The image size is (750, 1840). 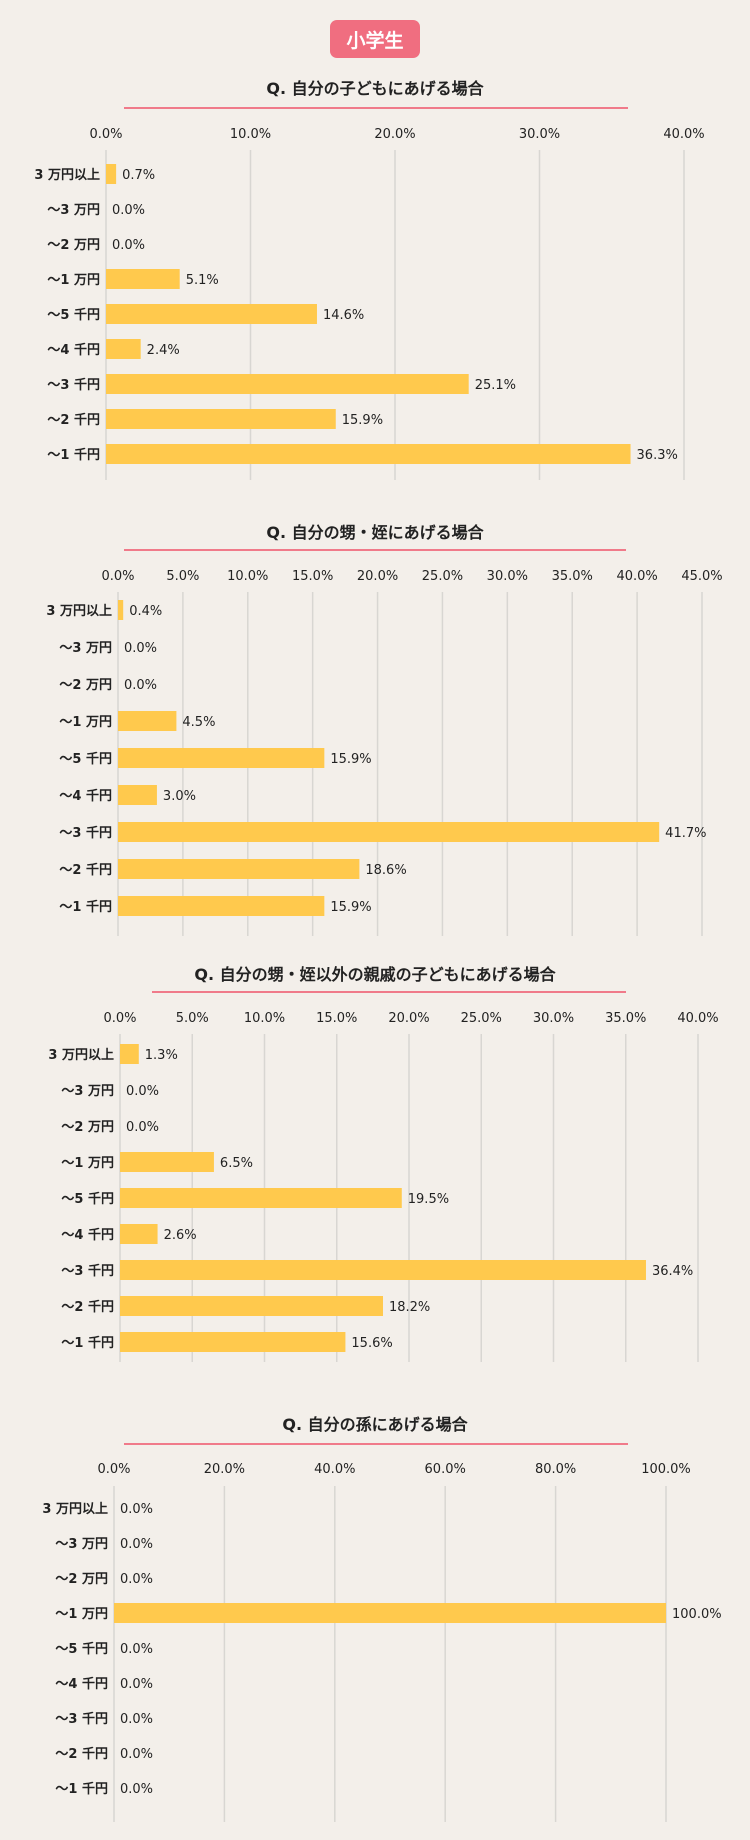 What do you see at coordinates (202, 280) in the screenshot?
I see `value-label: 5.1%` at bounding box center [202, 280].